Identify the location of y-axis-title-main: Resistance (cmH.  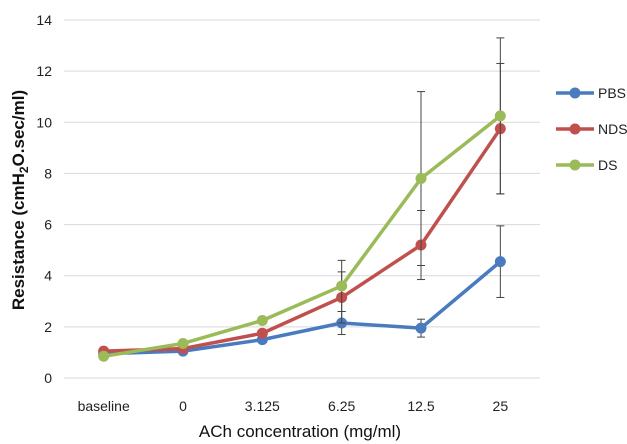
(18, 241).